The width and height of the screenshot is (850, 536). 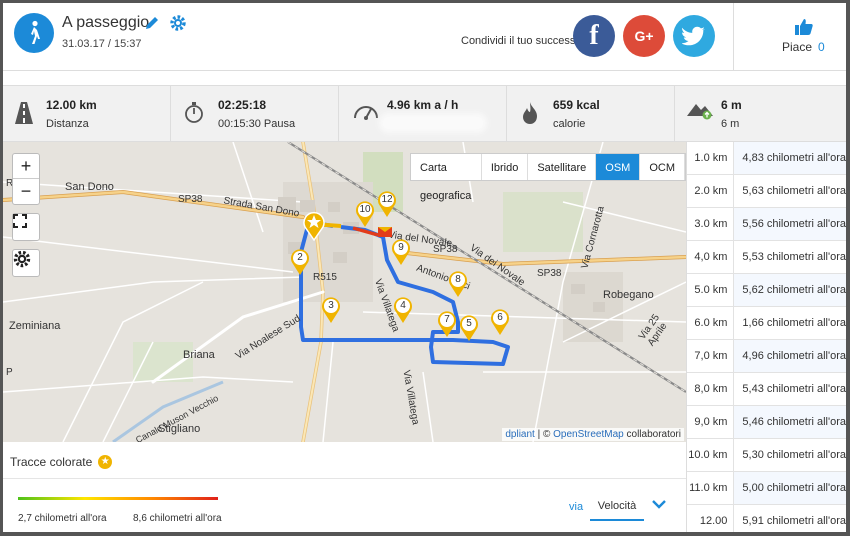 I want to click on km-split-row: 9,0 km 5,46 chilometri all'ora, so click(x=766, y=422).